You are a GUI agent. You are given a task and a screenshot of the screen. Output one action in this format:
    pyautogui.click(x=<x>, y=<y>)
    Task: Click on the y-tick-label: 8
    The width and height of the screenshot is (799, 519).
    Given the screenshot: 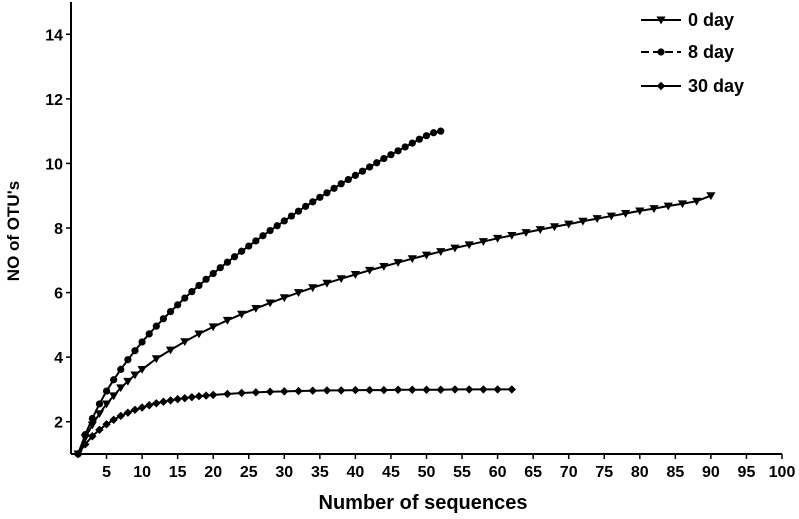 What is the action you would take?
    pyautogui.click(x=58, y=229)
    